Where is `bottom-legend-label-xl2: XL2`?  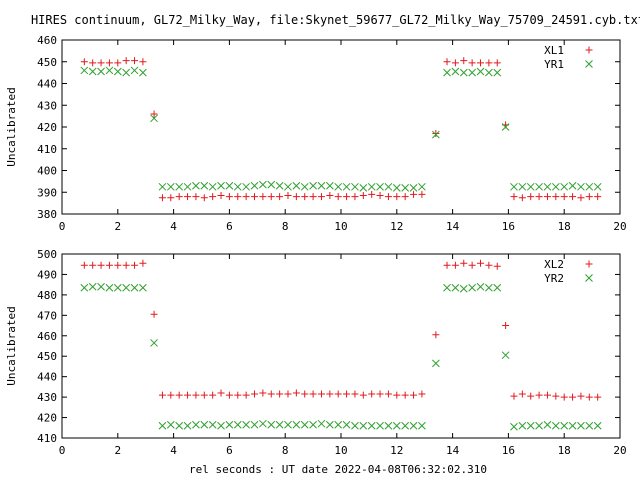 bottom-legend-label-xl2: XL2 is located at coordinates (554, 264).